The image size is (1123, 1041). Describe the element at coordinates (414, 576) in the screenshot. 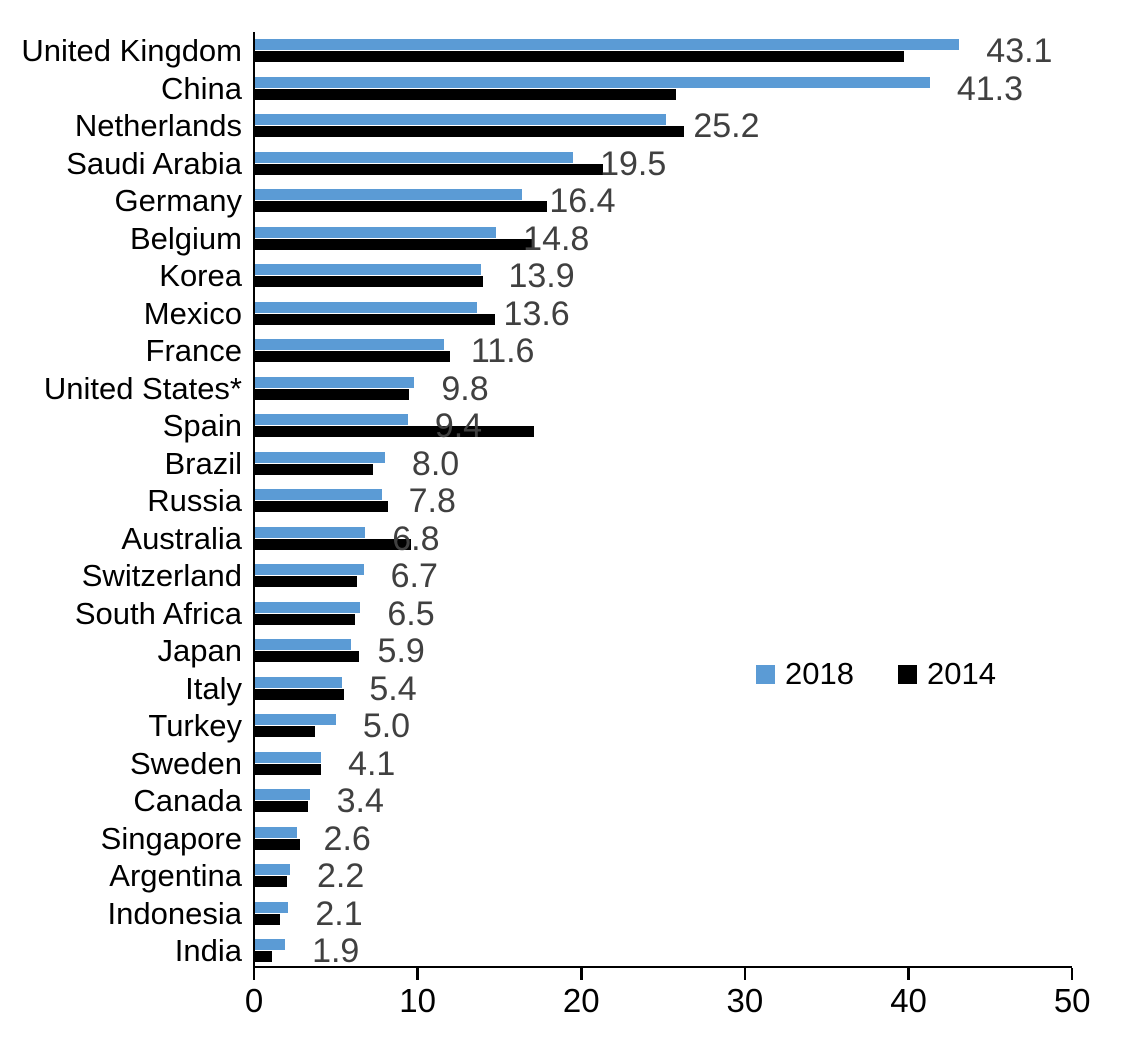

I see `value-label: 6.7` at that location.